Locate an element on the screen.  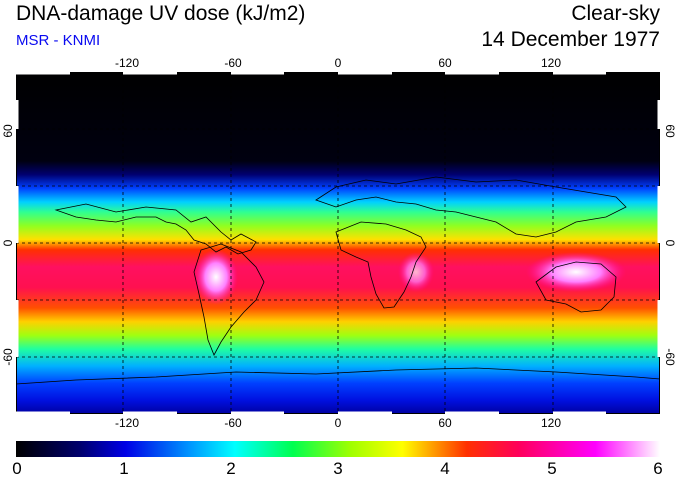
colorbar-label: 0 is located at coordinates (17, 468).